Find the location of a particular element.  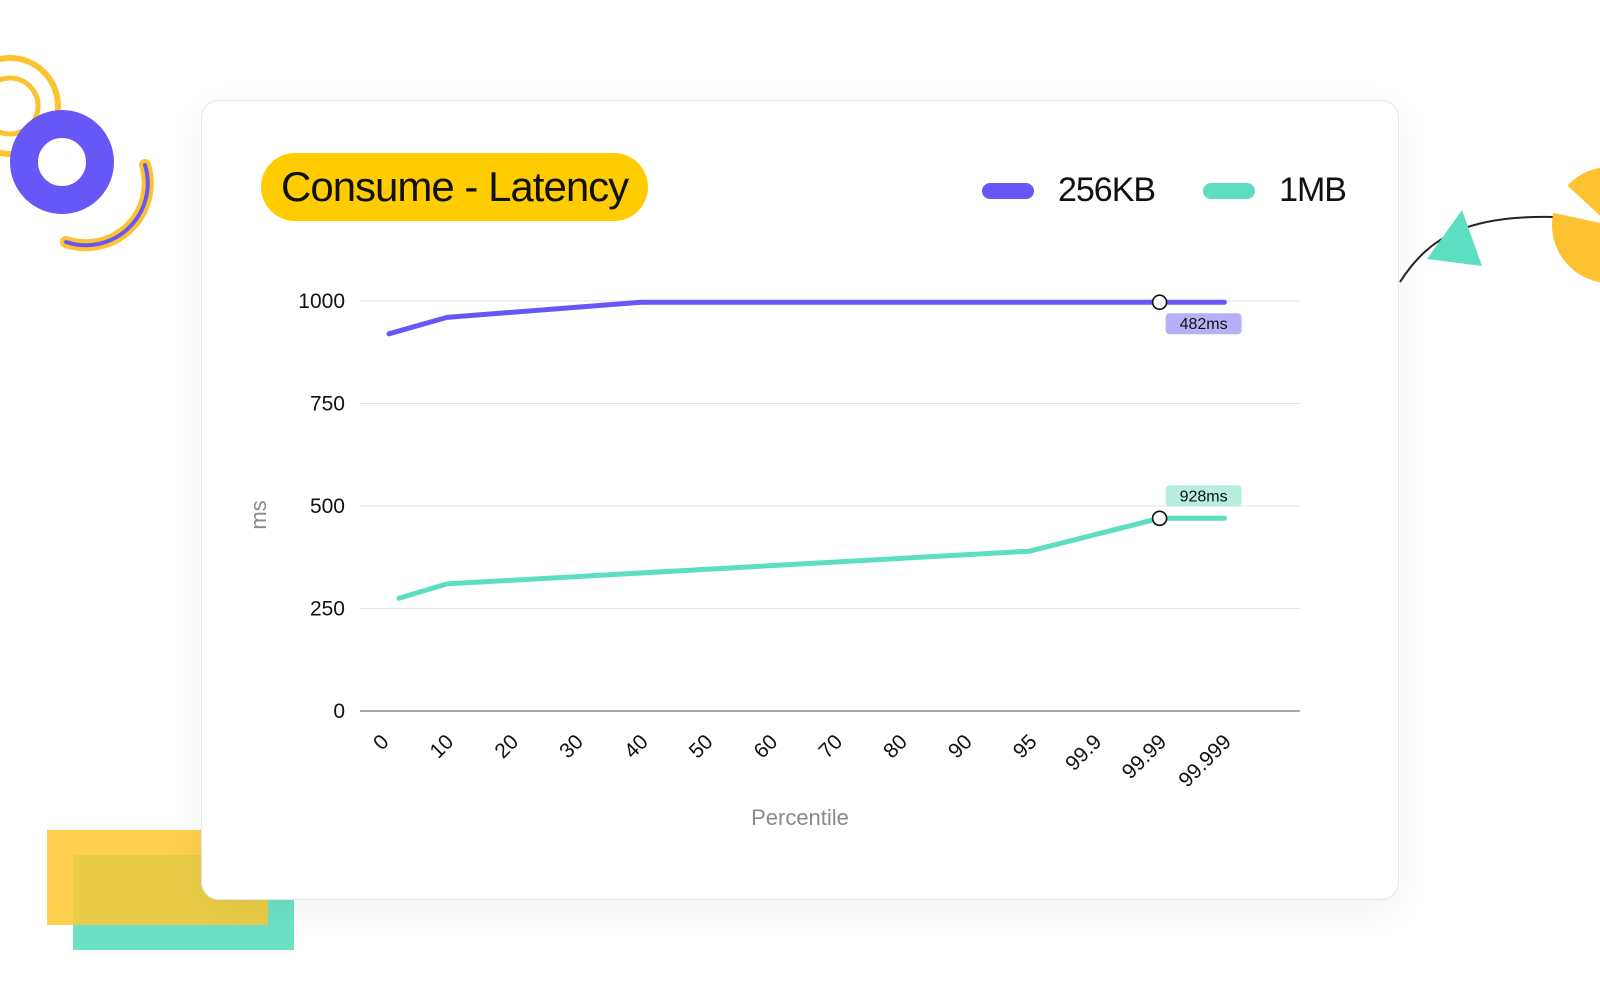

annotation-label: 482ms is located at coordinates (1204, 324).